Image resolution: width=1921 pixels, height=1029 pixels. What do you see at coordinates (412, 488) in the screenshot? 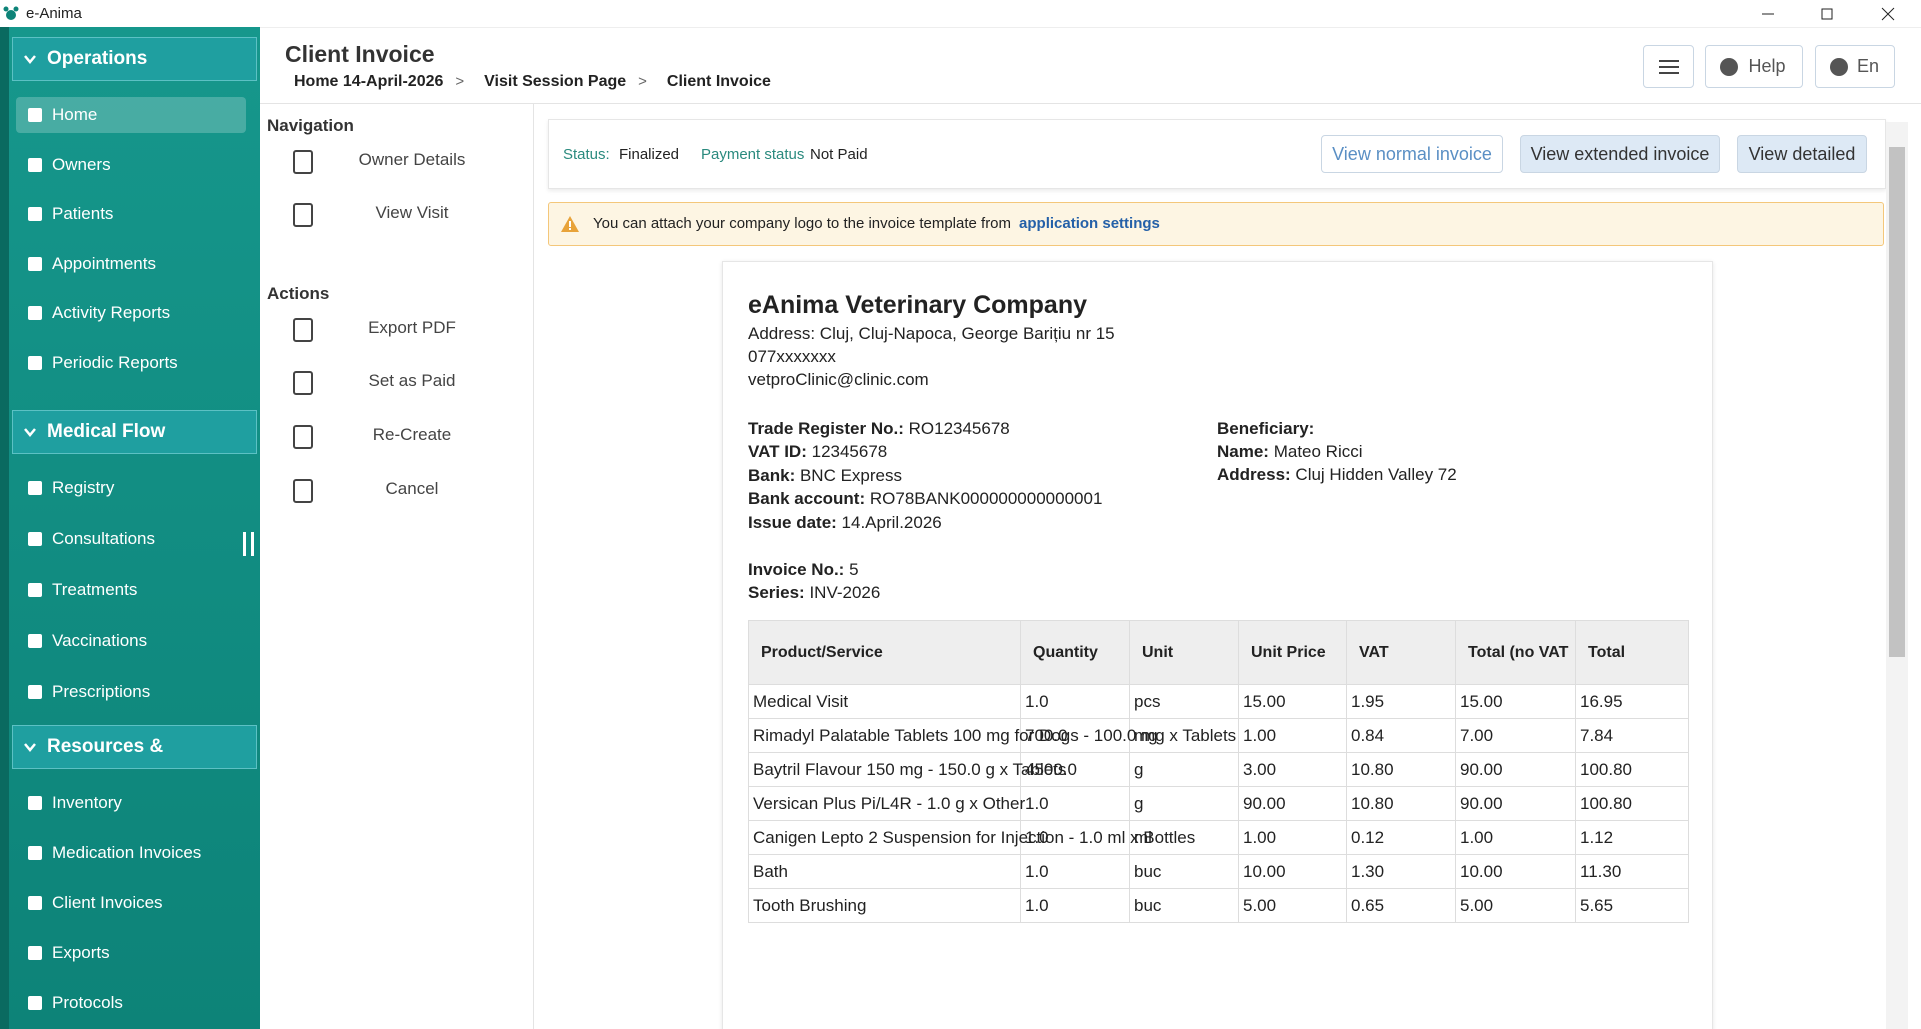
I see `panel-item: Cancel` at bounding box center [412, 488].